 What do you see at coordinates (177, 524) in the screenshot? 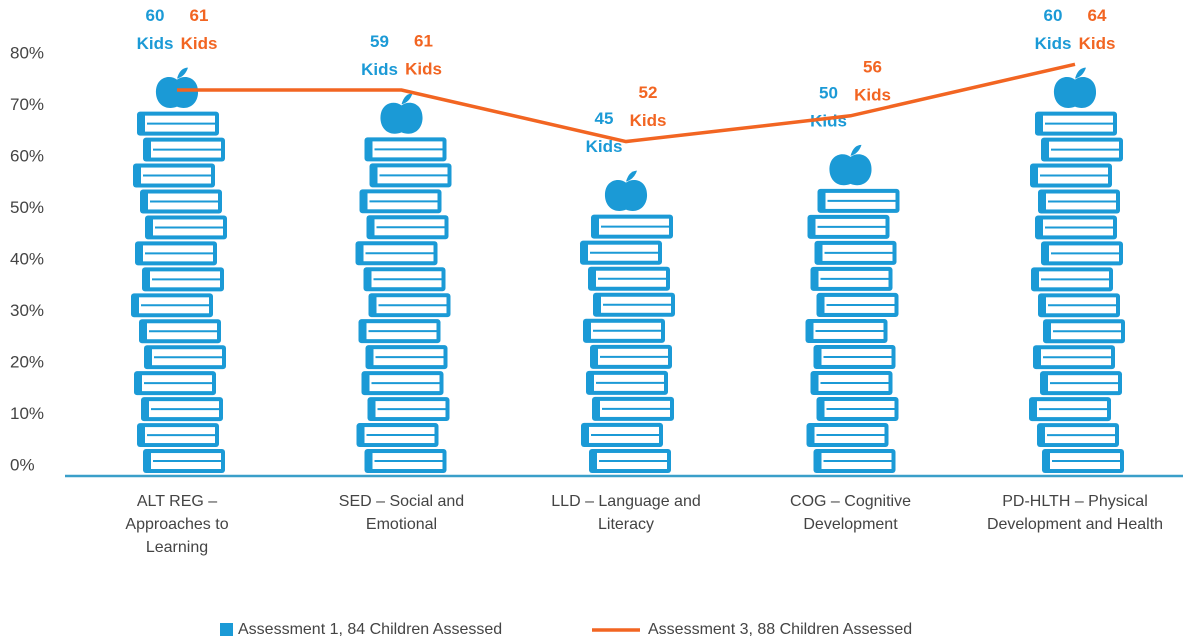
I see `x-tick-label: ALT REG – Approaches to Learning` at bounding box center [177, 524].